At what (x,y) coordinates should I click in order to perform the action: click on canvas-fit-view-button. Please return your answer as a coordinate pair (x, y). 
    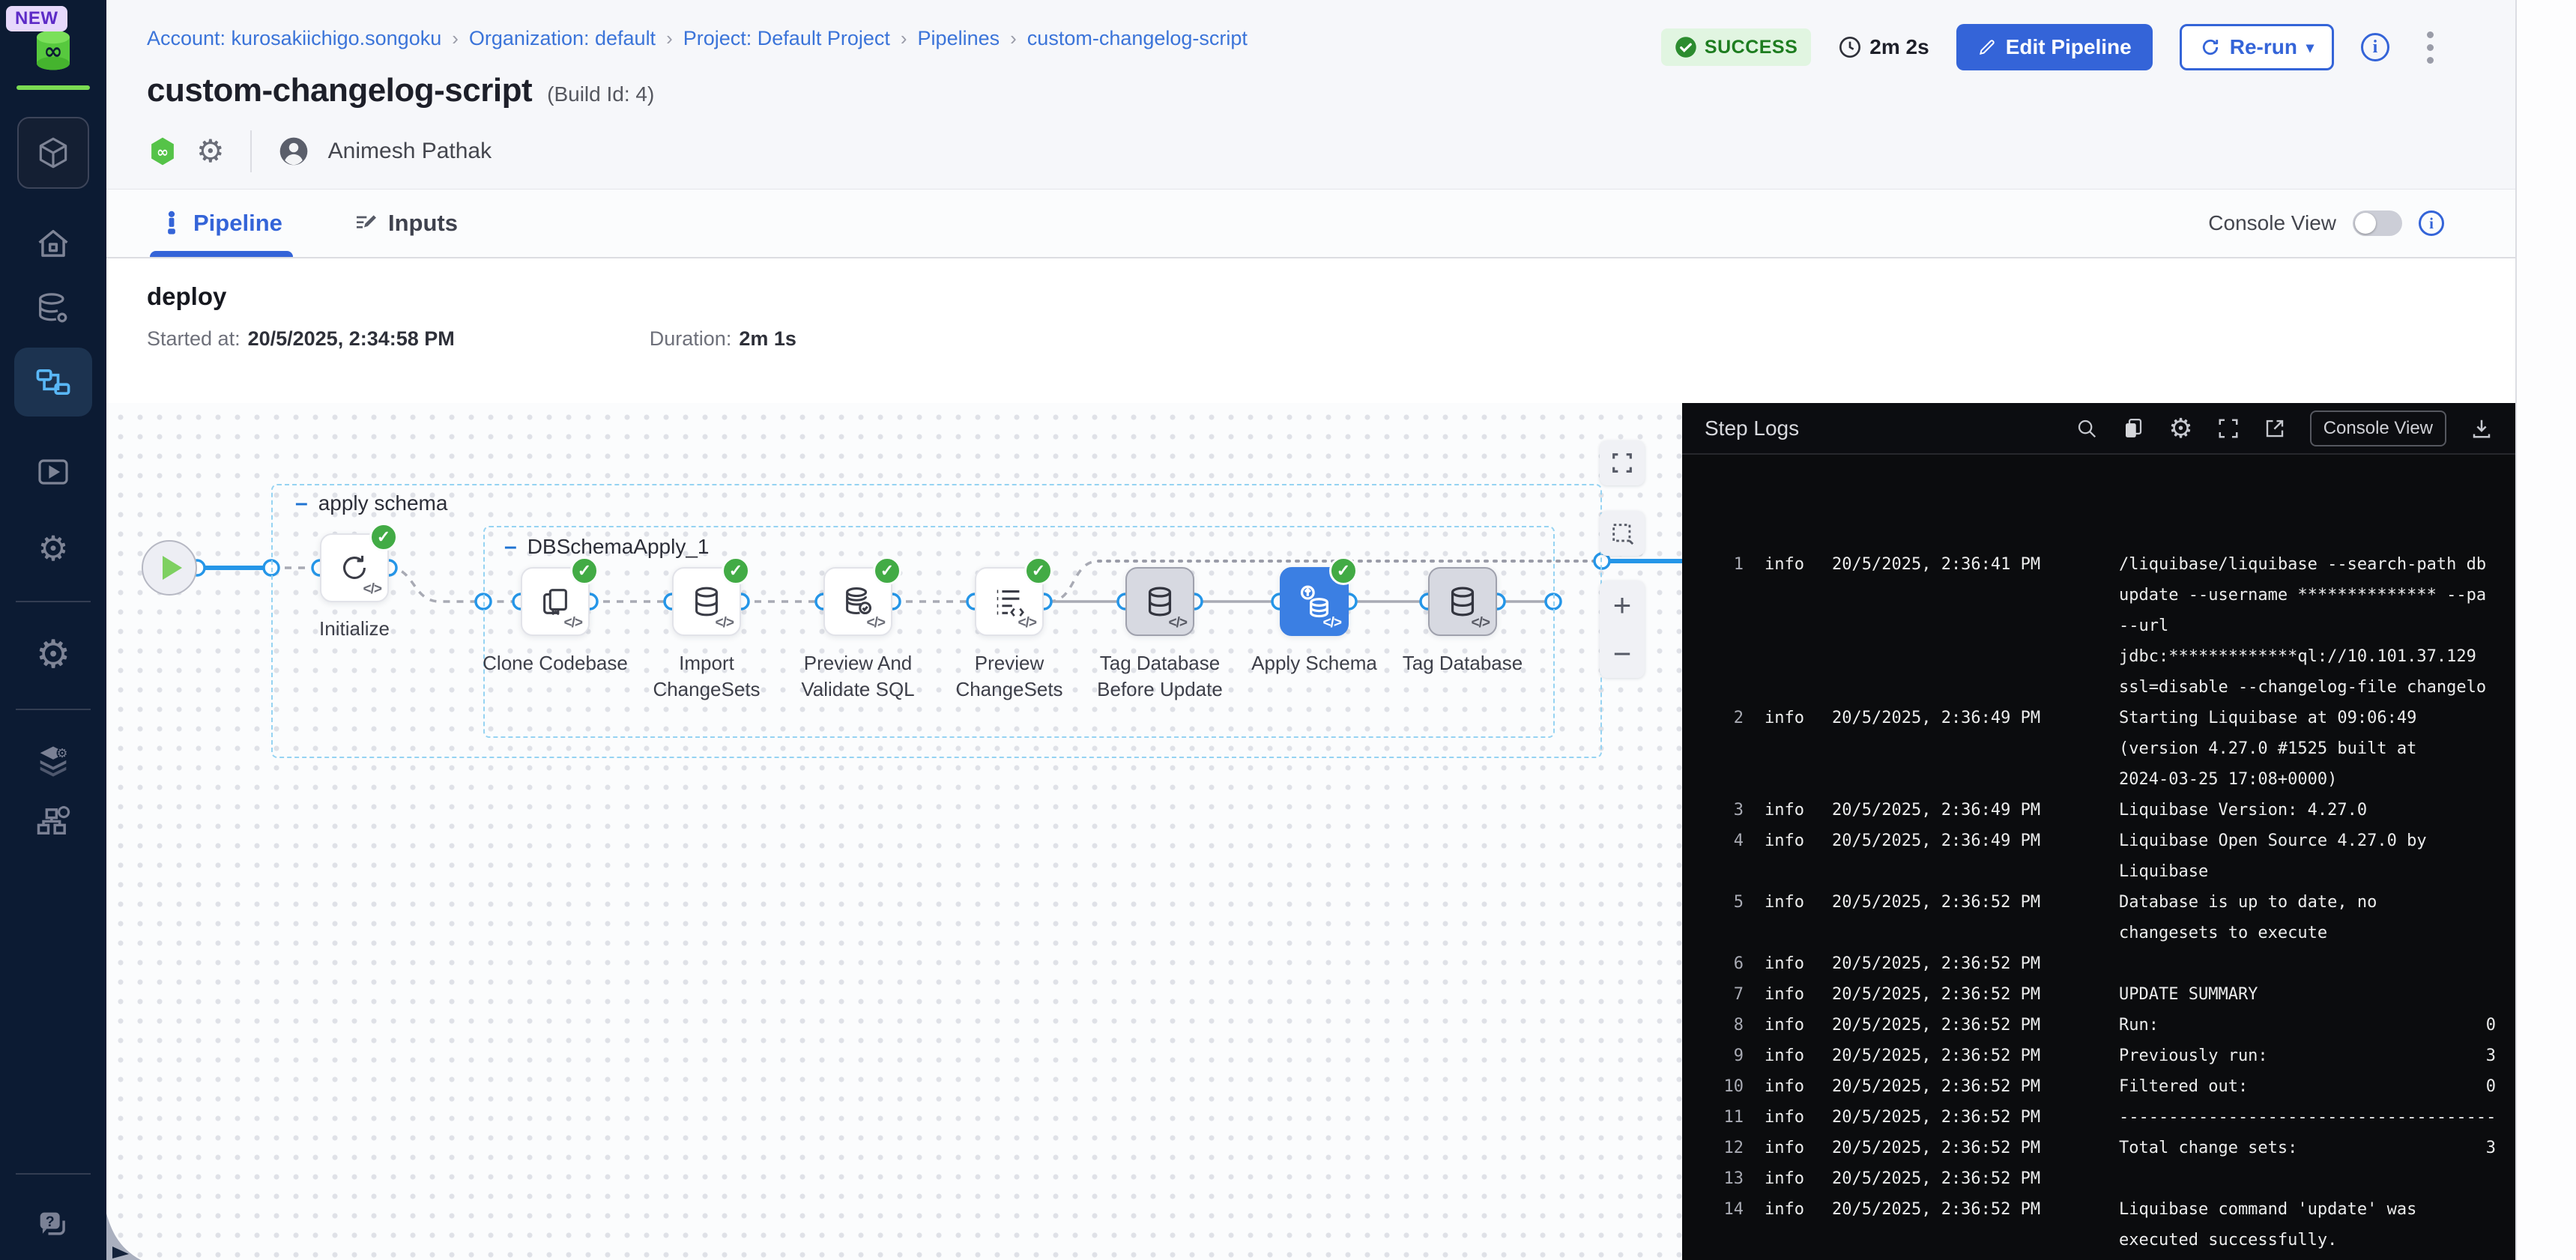
    Looking at the image, I should click on (1622, 462).